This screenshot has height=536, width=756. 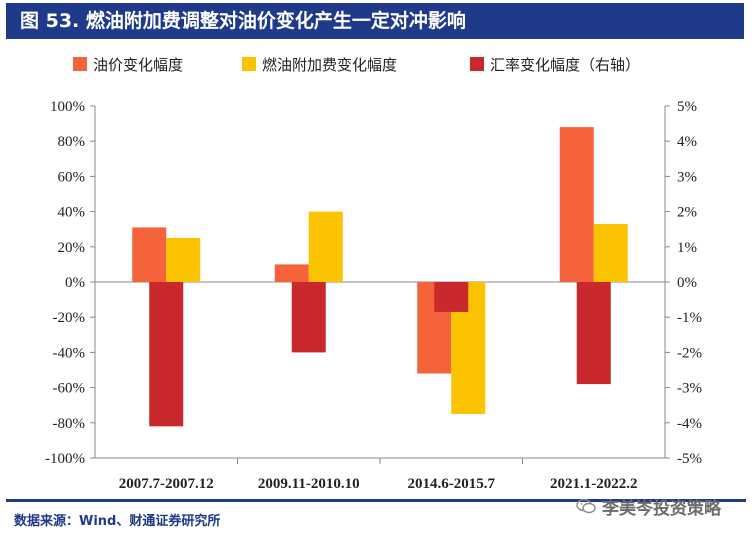 What do you see at coordinates (249, 64) in the screenshot?
I see `legend-swatch-surcharge` at bounding box center [249, 64].